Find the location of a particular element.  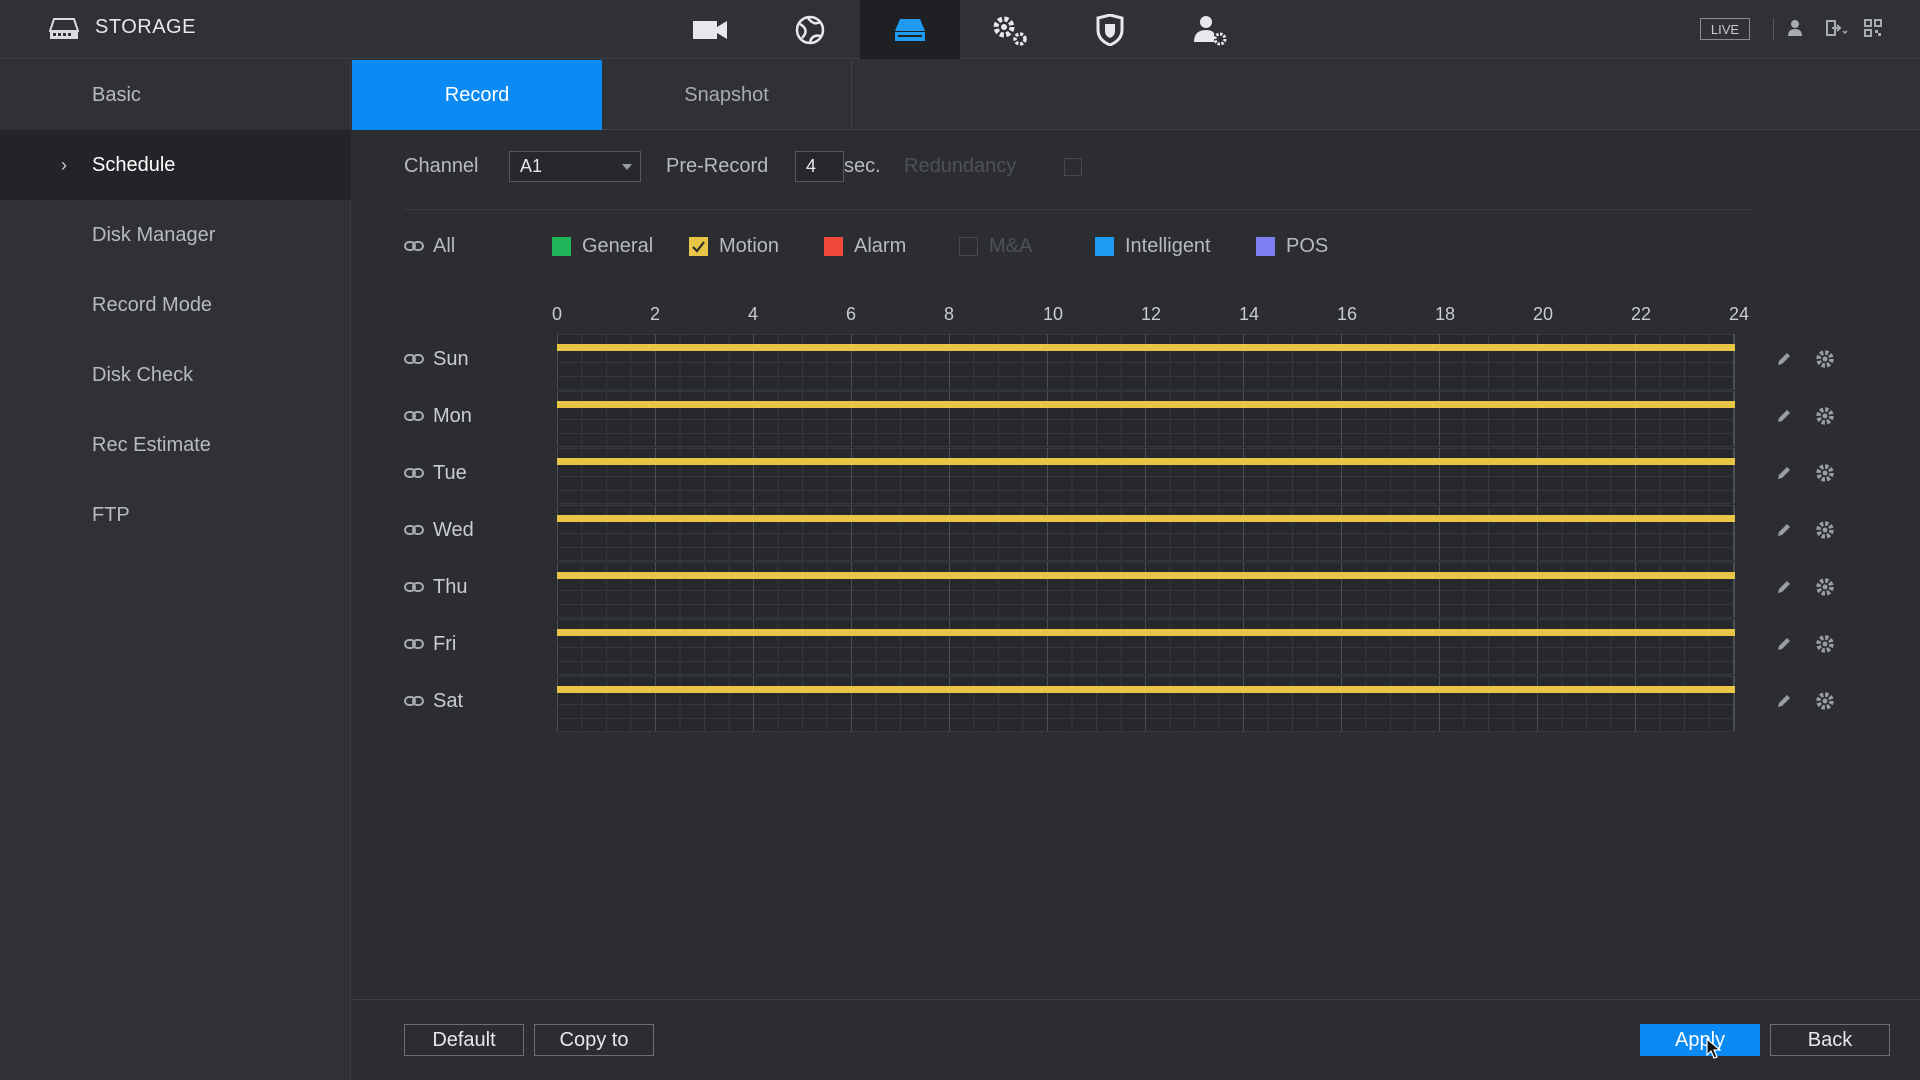

legend-motion-and-alarm: M&A is located at coordinates (995, 246).